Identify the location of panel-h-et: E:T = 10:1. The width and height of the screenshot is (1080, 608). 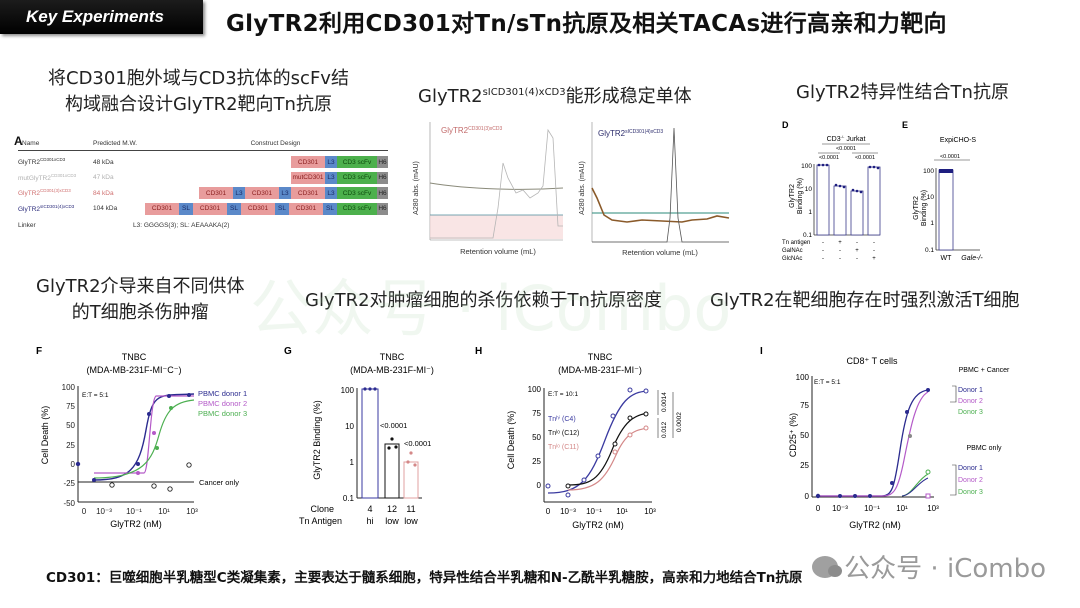
(563, 394).